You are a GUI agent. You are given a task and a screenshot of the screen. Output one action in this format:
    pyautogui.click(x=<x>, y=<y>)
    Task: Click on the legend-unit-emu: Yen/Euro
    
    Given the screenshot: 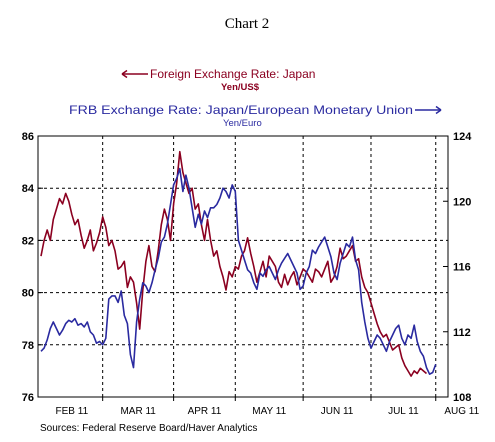 What is the action you would take?
    pyautogui.click(x=242, y=123)
    